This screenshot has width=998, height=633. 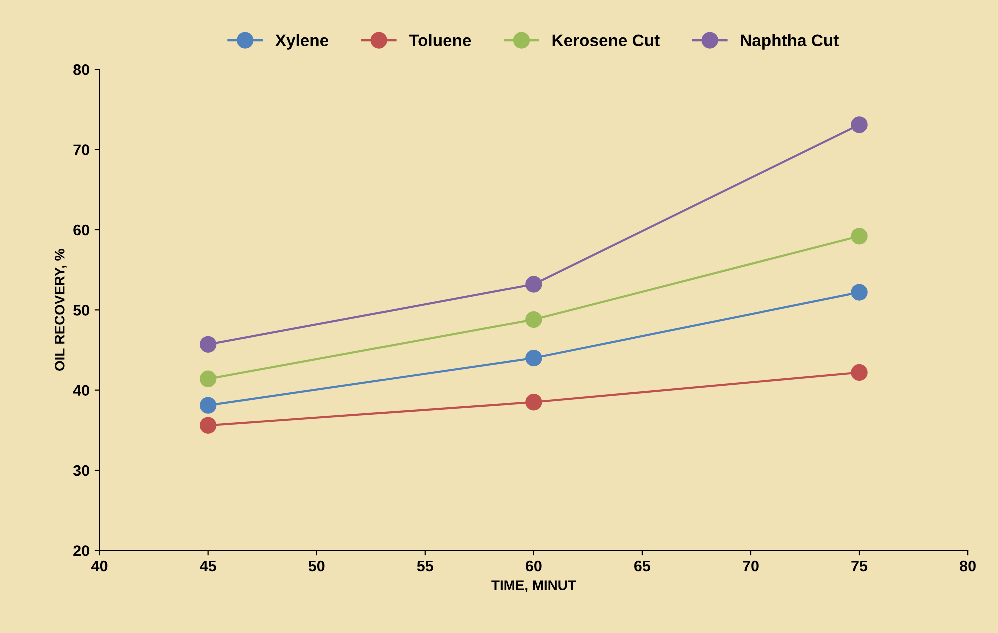 I want to click on y-axis-title: OIL RECOVERY, %, so click(x=60, y=310).